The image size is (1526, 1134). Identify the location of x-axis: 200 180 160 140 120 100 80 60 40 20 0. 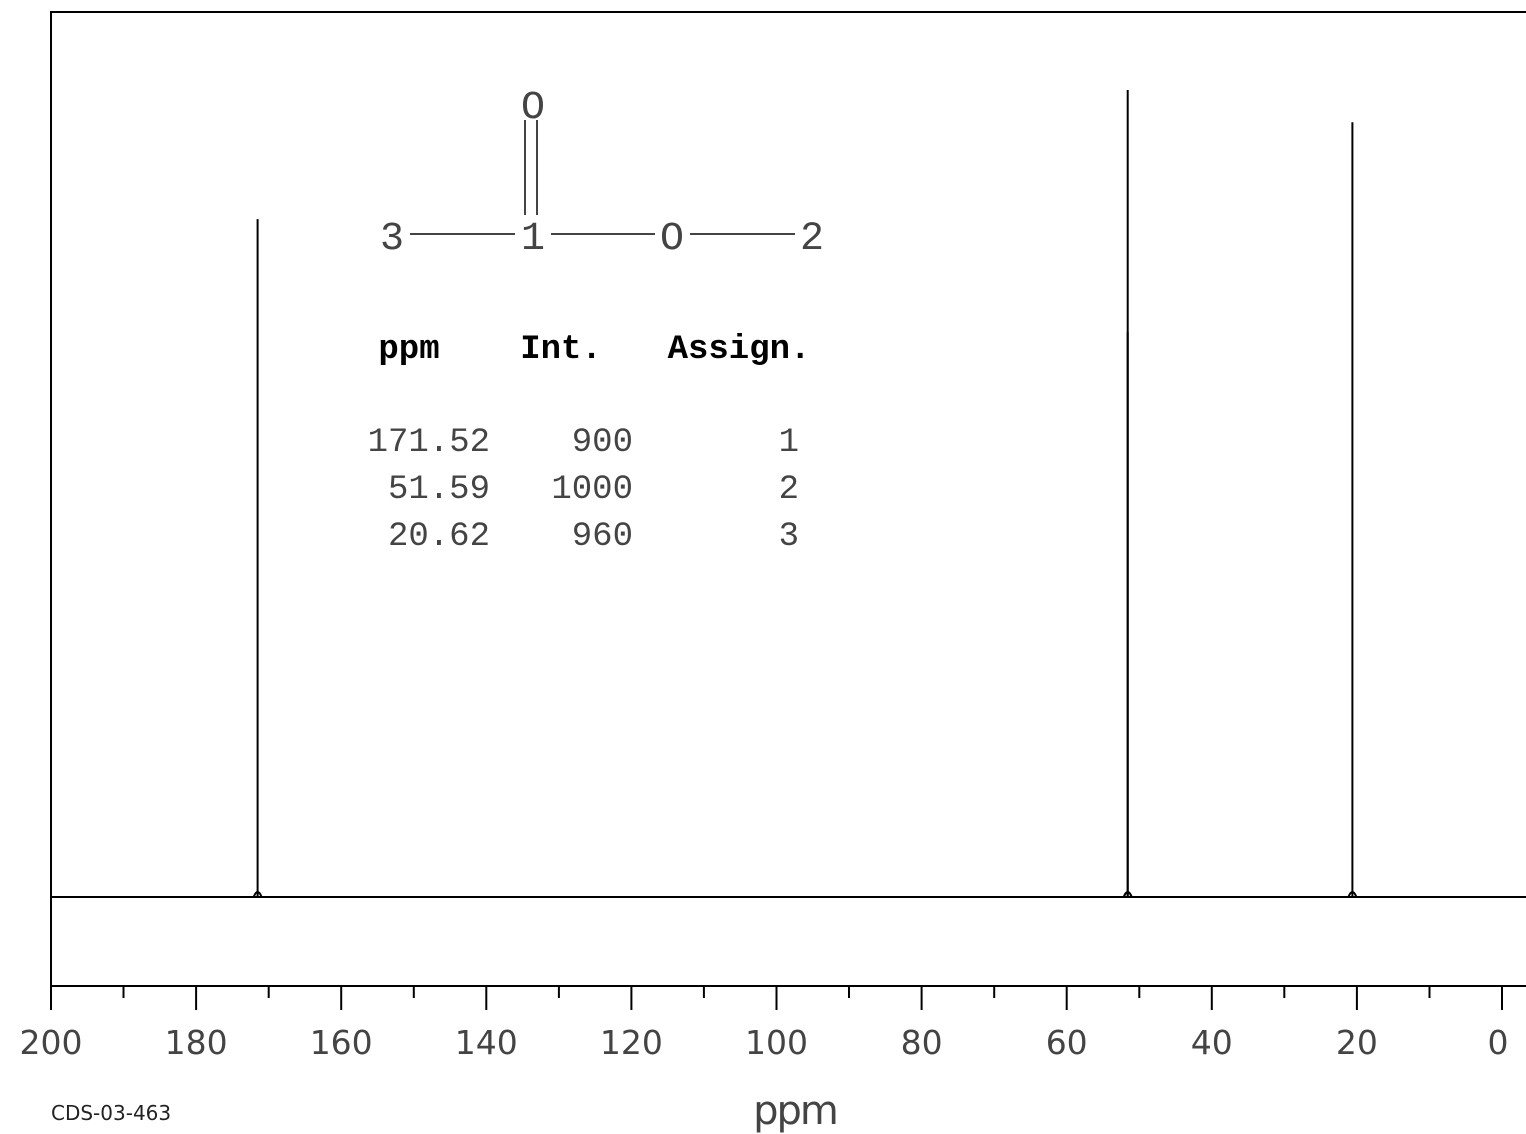
(773, 1023).